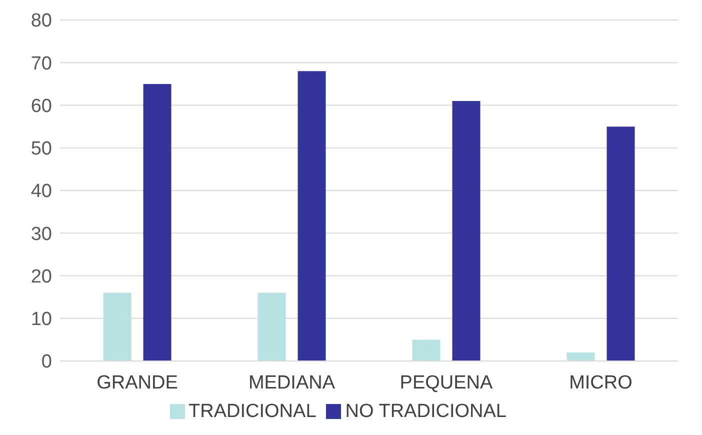 This screenshot has height=435, width=702. I want to click on y-tick-label: 0, so click(46, 362).